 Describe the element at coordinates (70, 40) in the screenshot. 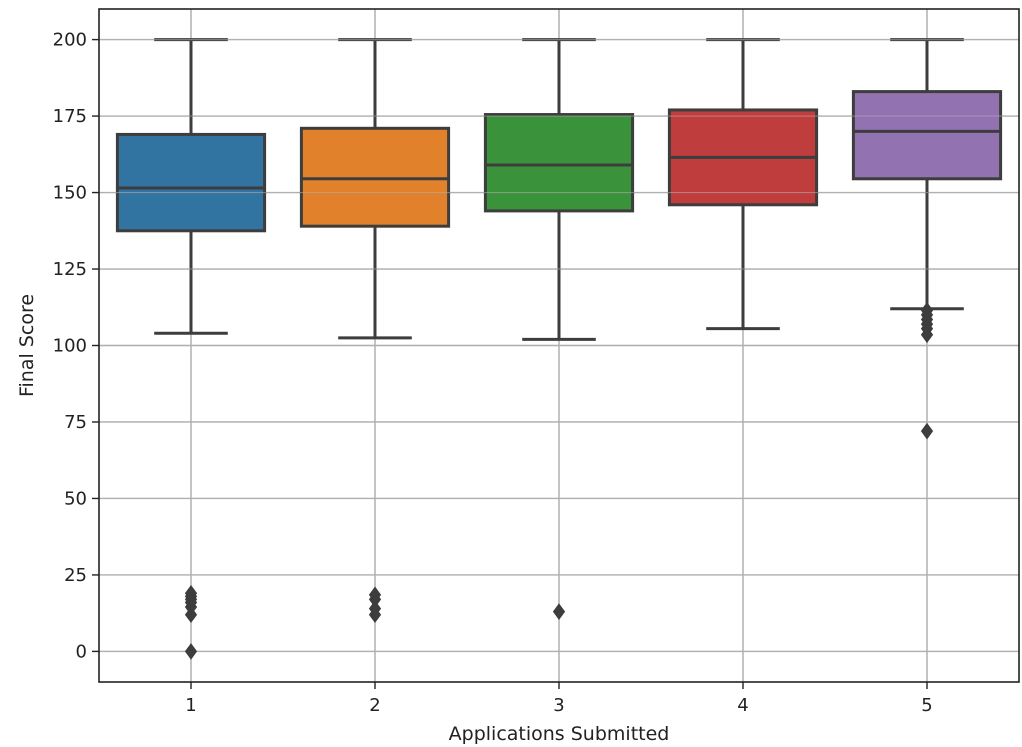

I see `y-tick-label: 200` at that location.